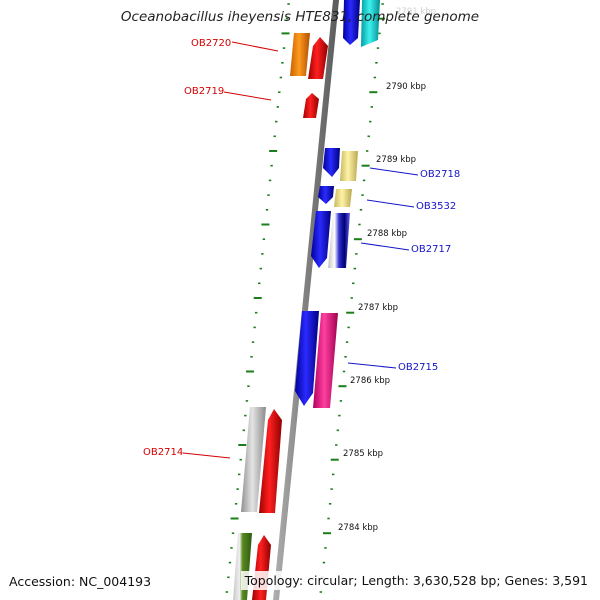  Describe the element at coordinates (358, 528) in the screenshot. I see `tick-label: 2784 kbp` at that location.